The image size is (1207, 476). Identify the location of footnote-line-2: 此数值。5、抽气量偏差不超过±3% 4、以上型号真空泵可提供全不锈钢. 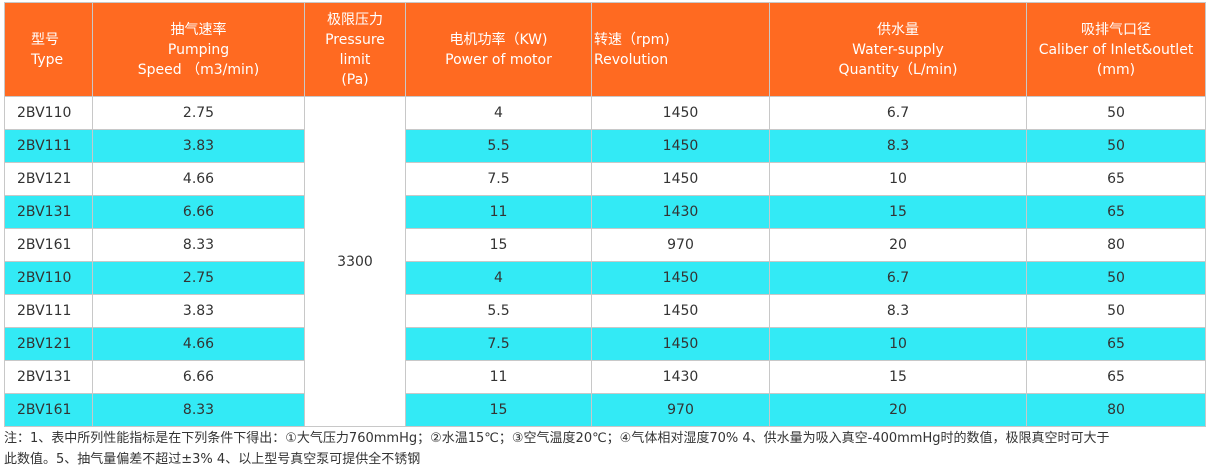
(212, 459).